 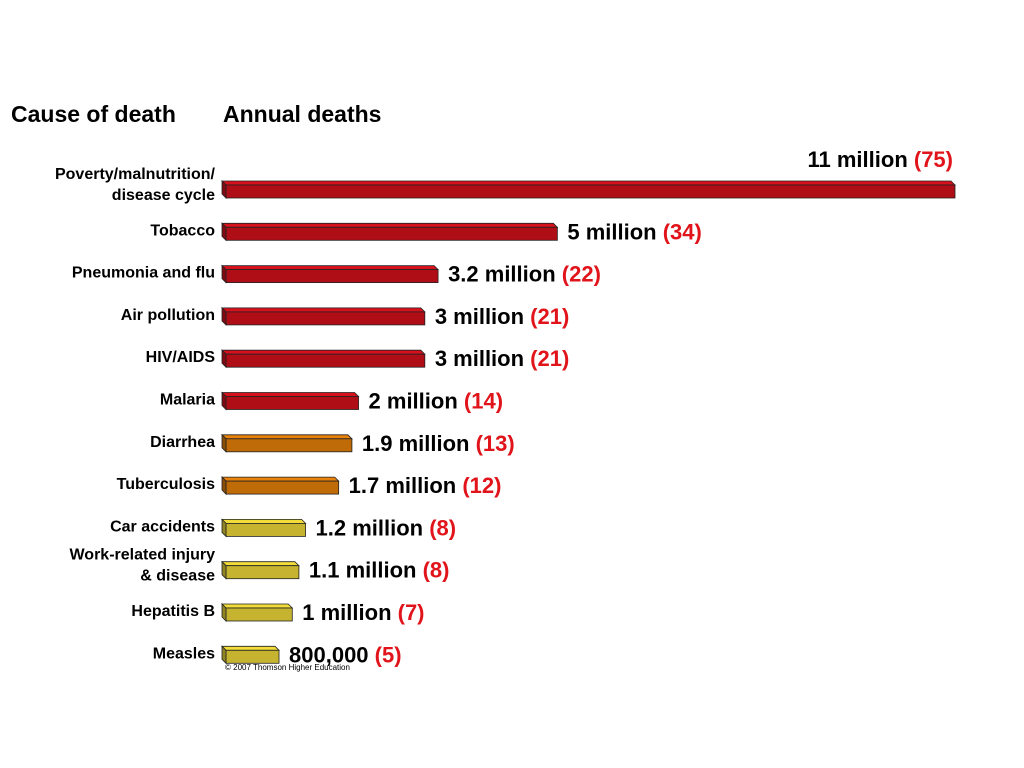 What do you see at coordinates (438, 443) in the screenshot?
I see `value-label: 1.9 million (13)` at bounding box center [438, 443].